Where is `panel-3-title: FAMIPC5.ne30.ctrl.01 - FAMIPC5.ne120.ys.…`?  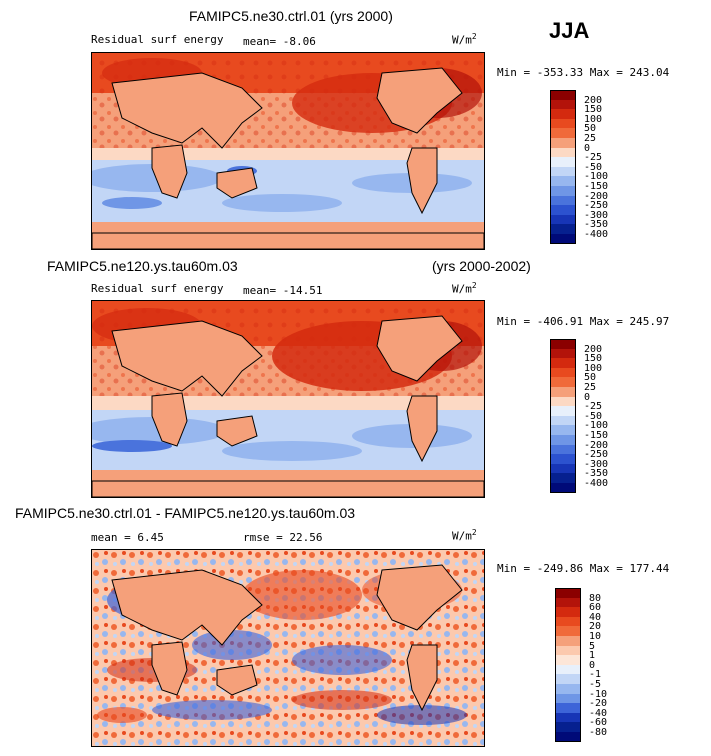 panel-3-title: FAMIPC5.ne30.ctrl.01 - FAMIPC5.ne120.ys.… is located at coordinates (185, 513).